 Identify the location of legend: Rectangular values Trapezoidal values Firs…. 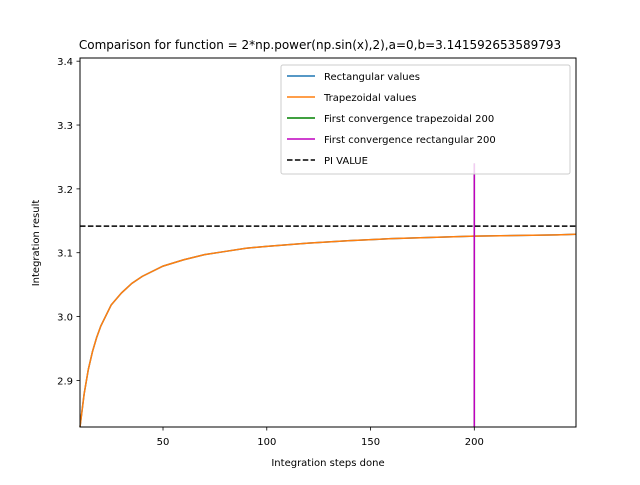
(425, 119).